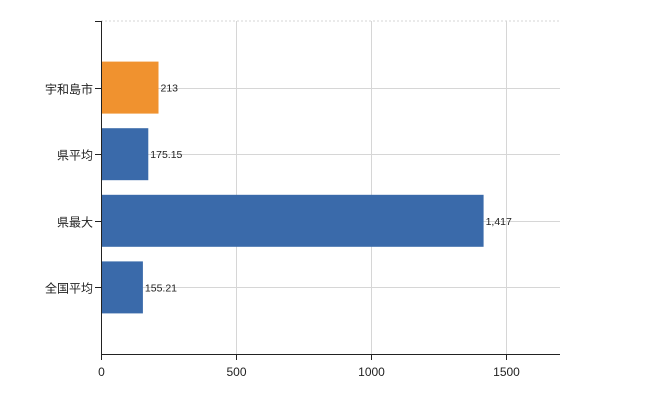 The width and height of the screenshot is (650, 400). What do you see at coordinates (101, 372) in the screenshot?
I see `x-tick-label-0: 0` at bounding box center [101, 372].